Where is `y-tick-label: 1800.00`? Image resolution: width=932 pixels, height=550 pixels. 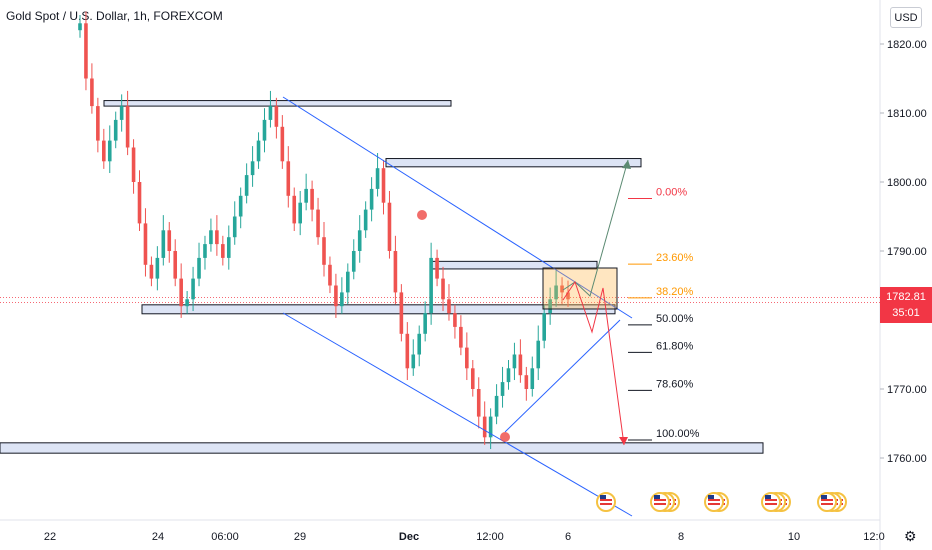 y-tick-label: 1800.00 is located at coordinates (907, 183).